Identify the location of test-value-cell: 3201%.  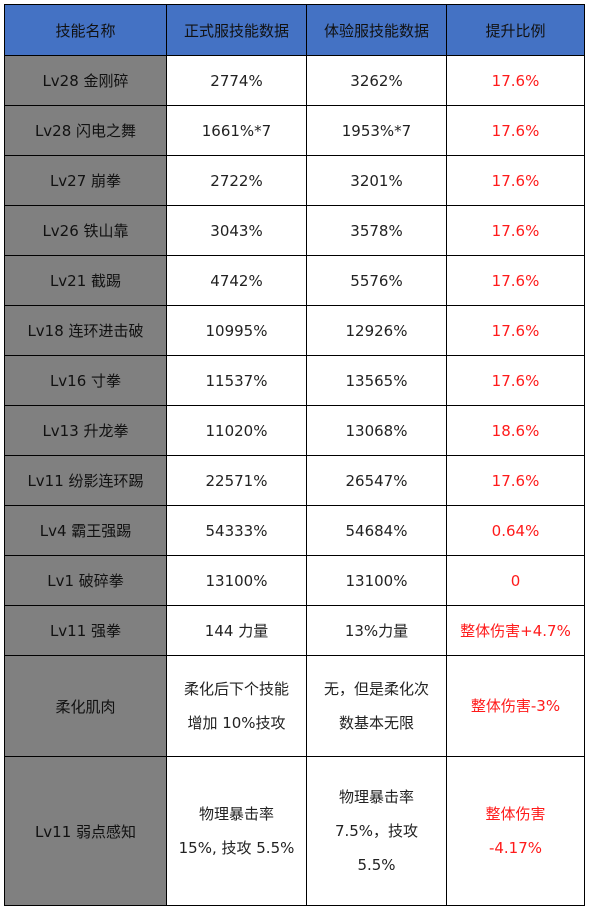
(376, 180).